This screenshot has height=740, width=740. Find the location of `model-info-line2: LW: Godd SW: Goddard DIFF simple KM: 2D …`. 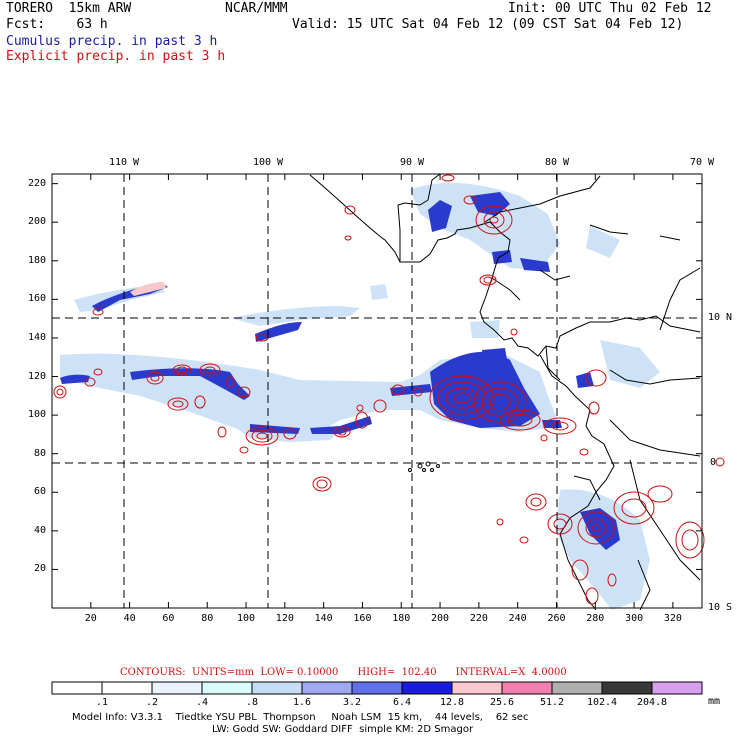

model-info-line2: LW: Godd SW: Goddard DIFF simple KM: 2D … is located at coordinates (343, 729).